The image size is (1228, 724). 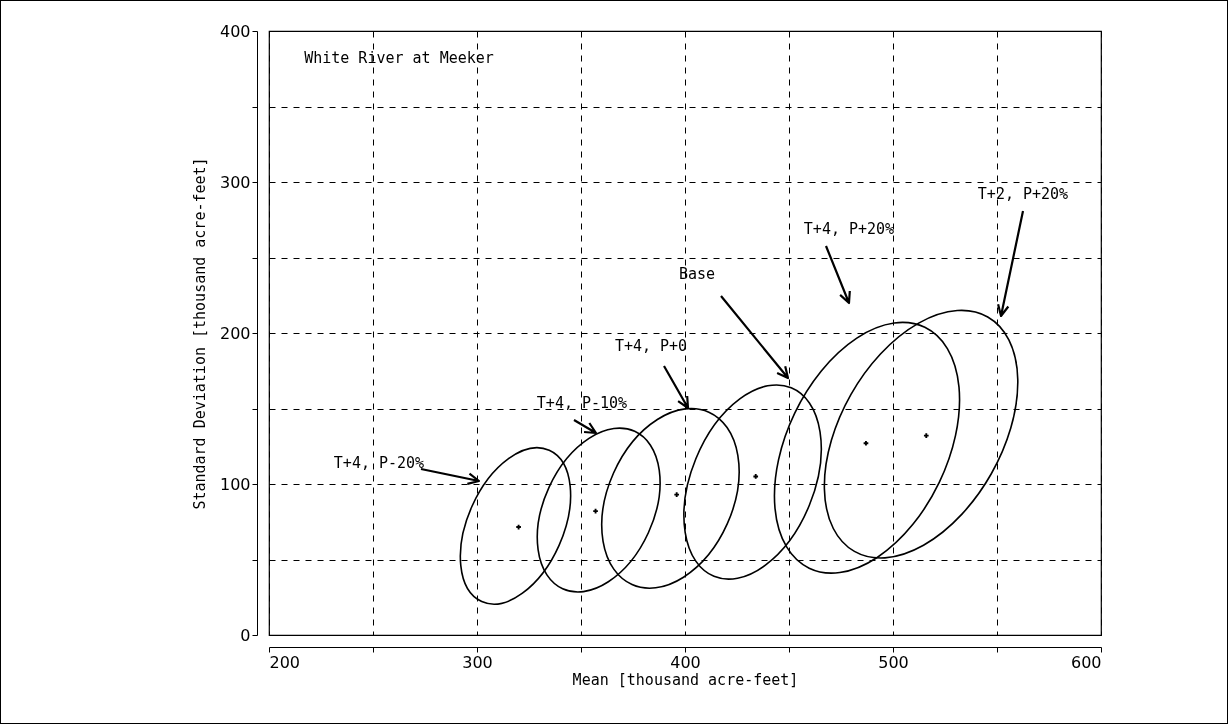 What do you see at coordinates (379, 463) in the screenshot?
I see `annotation: T+4, P-20%` at bounding box center [379, 463].